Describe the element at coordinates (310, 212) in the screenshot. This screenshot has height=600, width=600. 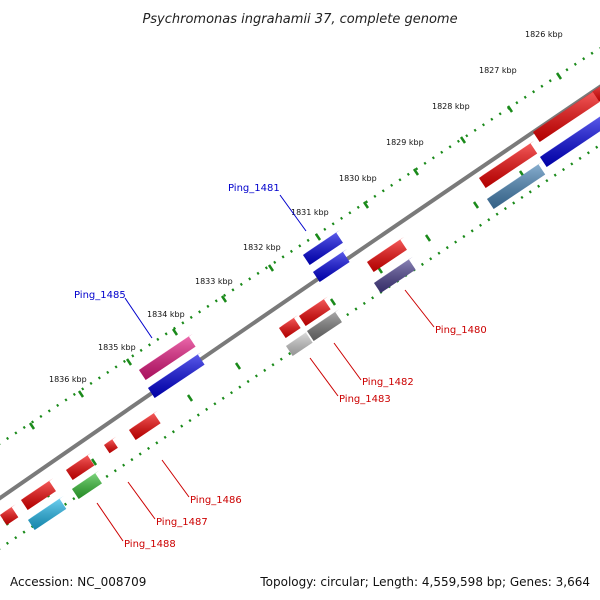
I see `tick-label: 1831 kbp` at that location.